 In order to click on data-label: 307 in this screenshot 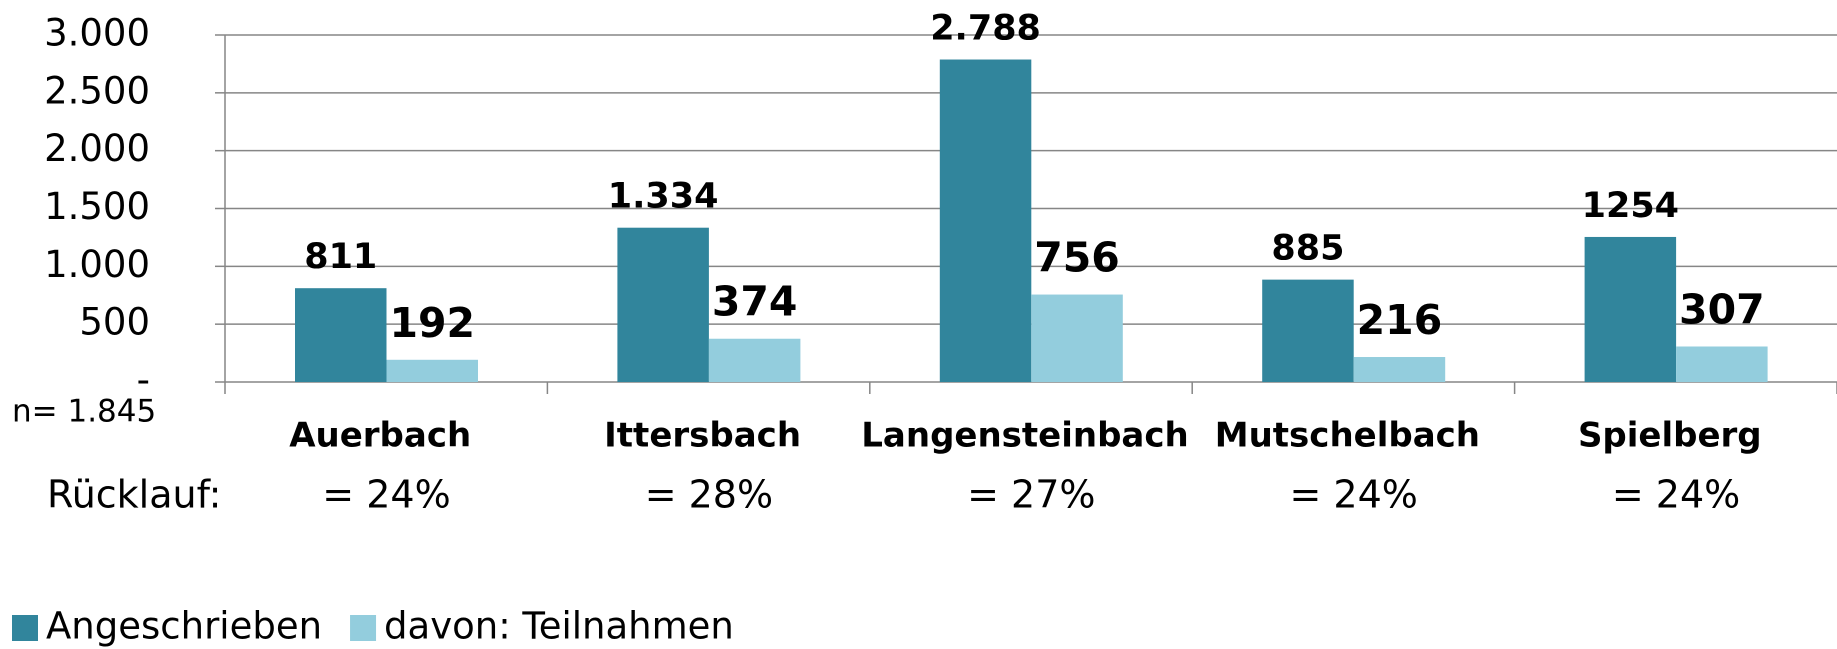, I will do `click(1722, 309)`.